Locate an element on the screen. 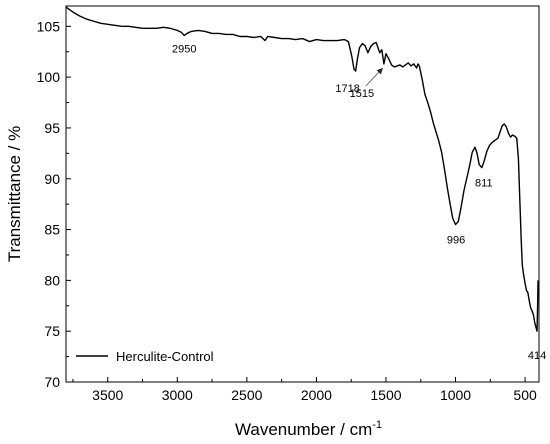  peak-label-811: 811 is located at coordinates (484, 184).